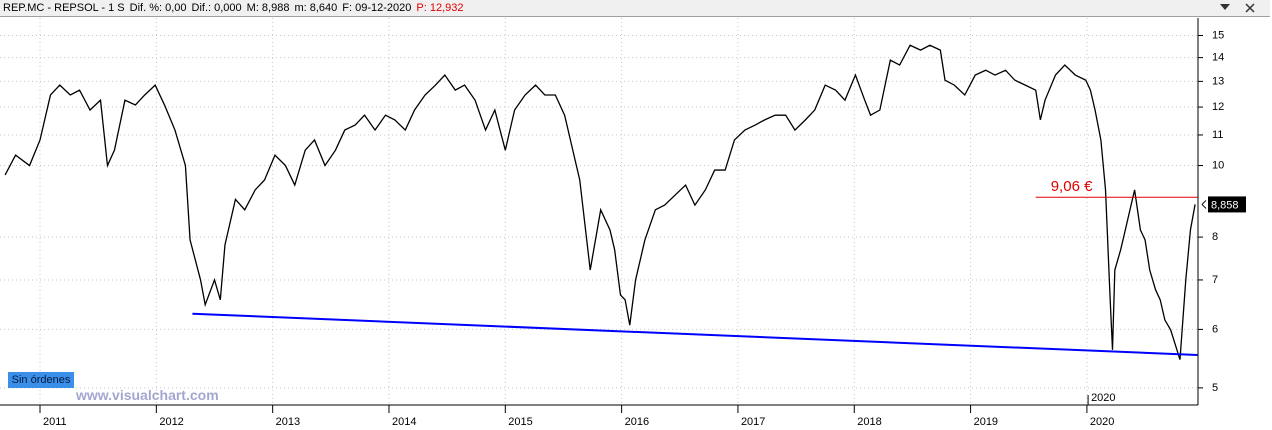 Image resolution: width=1272 pixels, height=430 pixels. Describe the element at coordinates (1215, 280) in the screenshot. I see `y-tick-label: 7` at that location.